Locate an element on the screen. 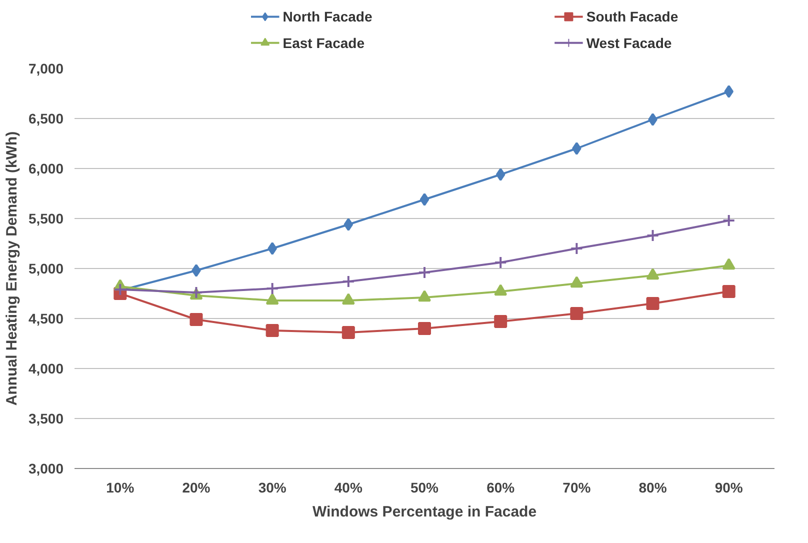 This screenshot has width=808, height=543. y-tick-label: 6,500 is located at coordinates (46, 118).